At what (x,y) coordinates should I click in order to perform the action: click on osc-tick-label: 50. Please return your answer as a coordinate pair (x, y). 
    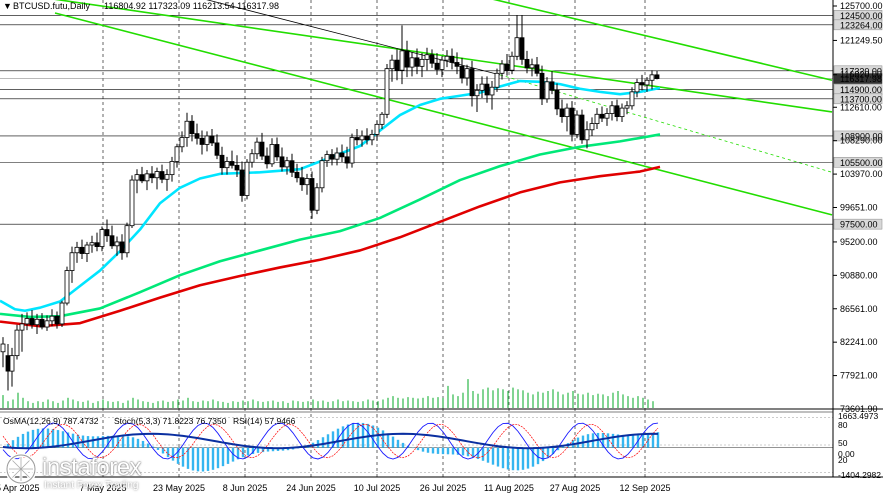
    Looking at the image, I should click on (843, 443).